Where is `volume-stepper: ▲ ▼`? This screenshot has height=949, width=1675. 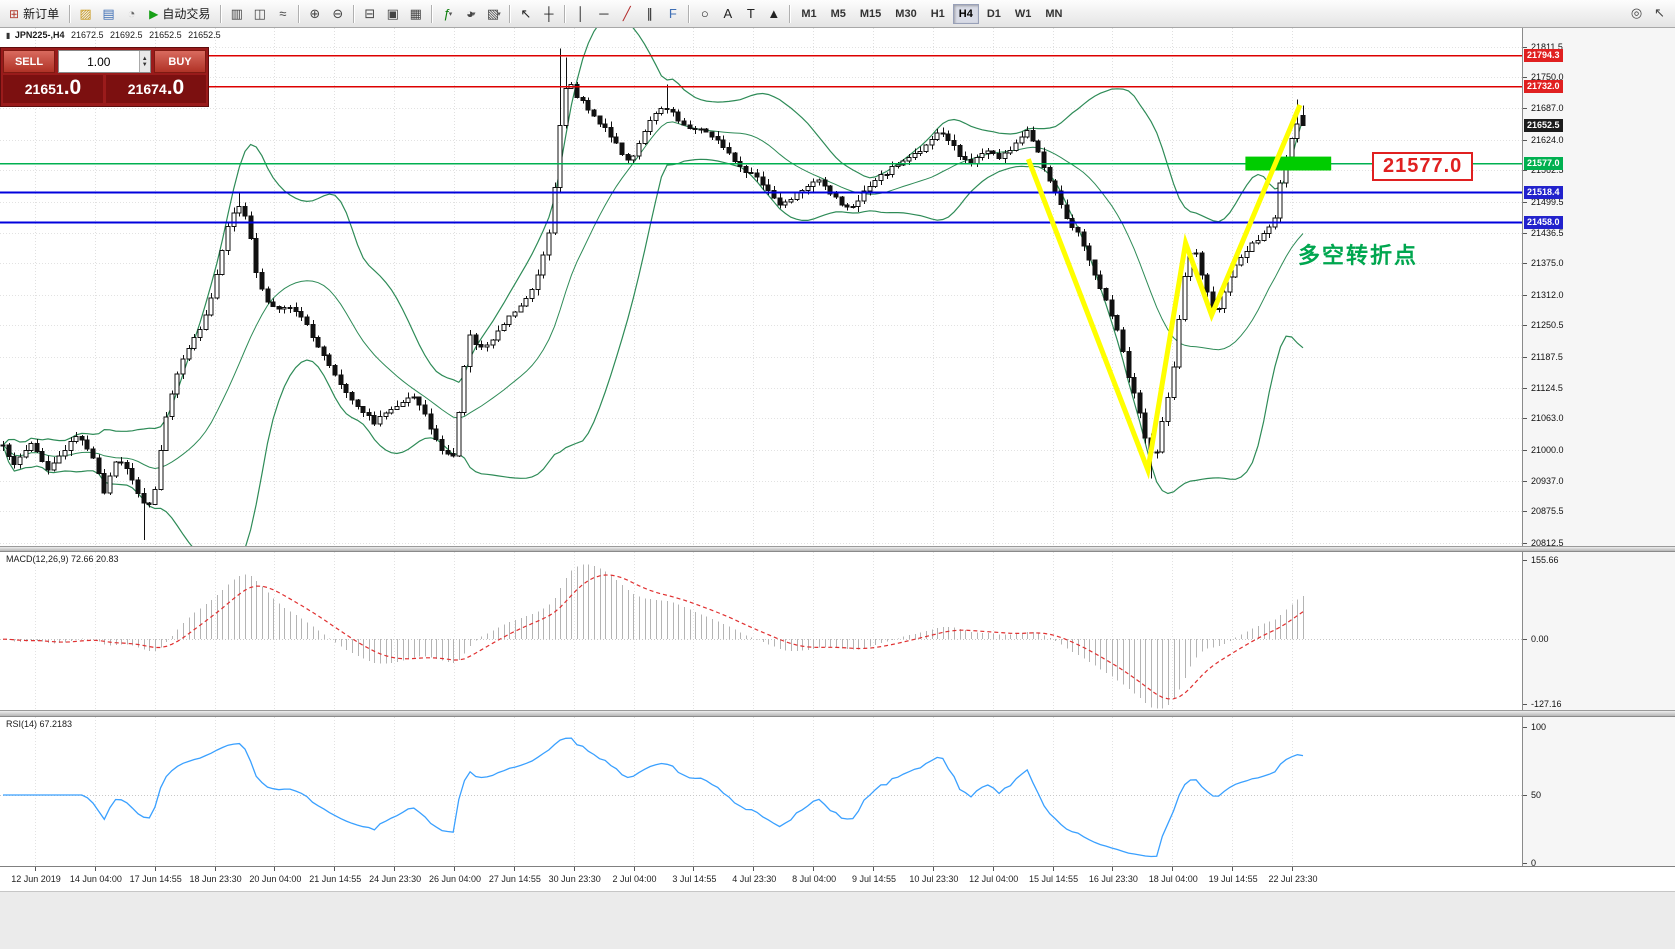 volume-stepper: ▲ ▼ is located at coordinates (104, 61).